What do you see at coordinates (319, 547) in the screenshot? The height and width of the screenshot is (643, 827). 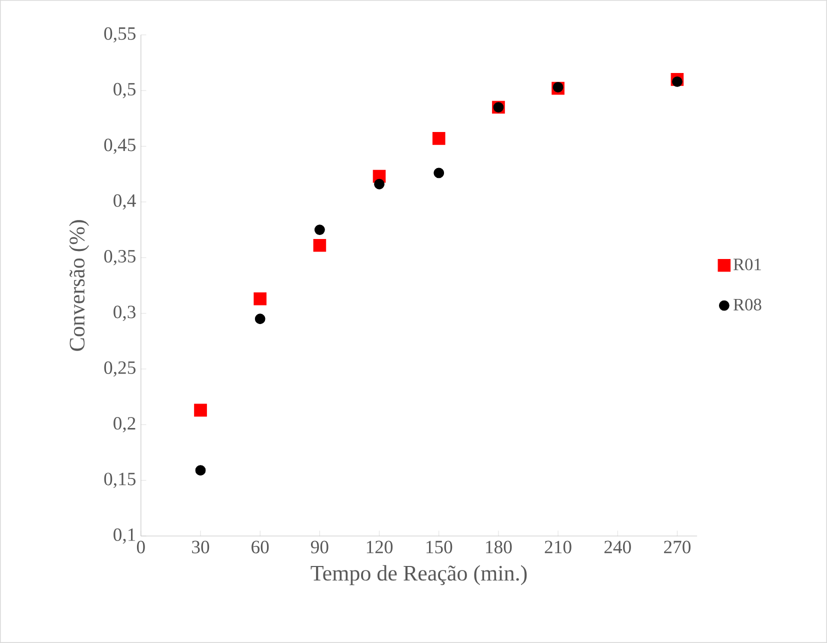 I see `x-tick-label: 90` at bounding box center [319, 547].